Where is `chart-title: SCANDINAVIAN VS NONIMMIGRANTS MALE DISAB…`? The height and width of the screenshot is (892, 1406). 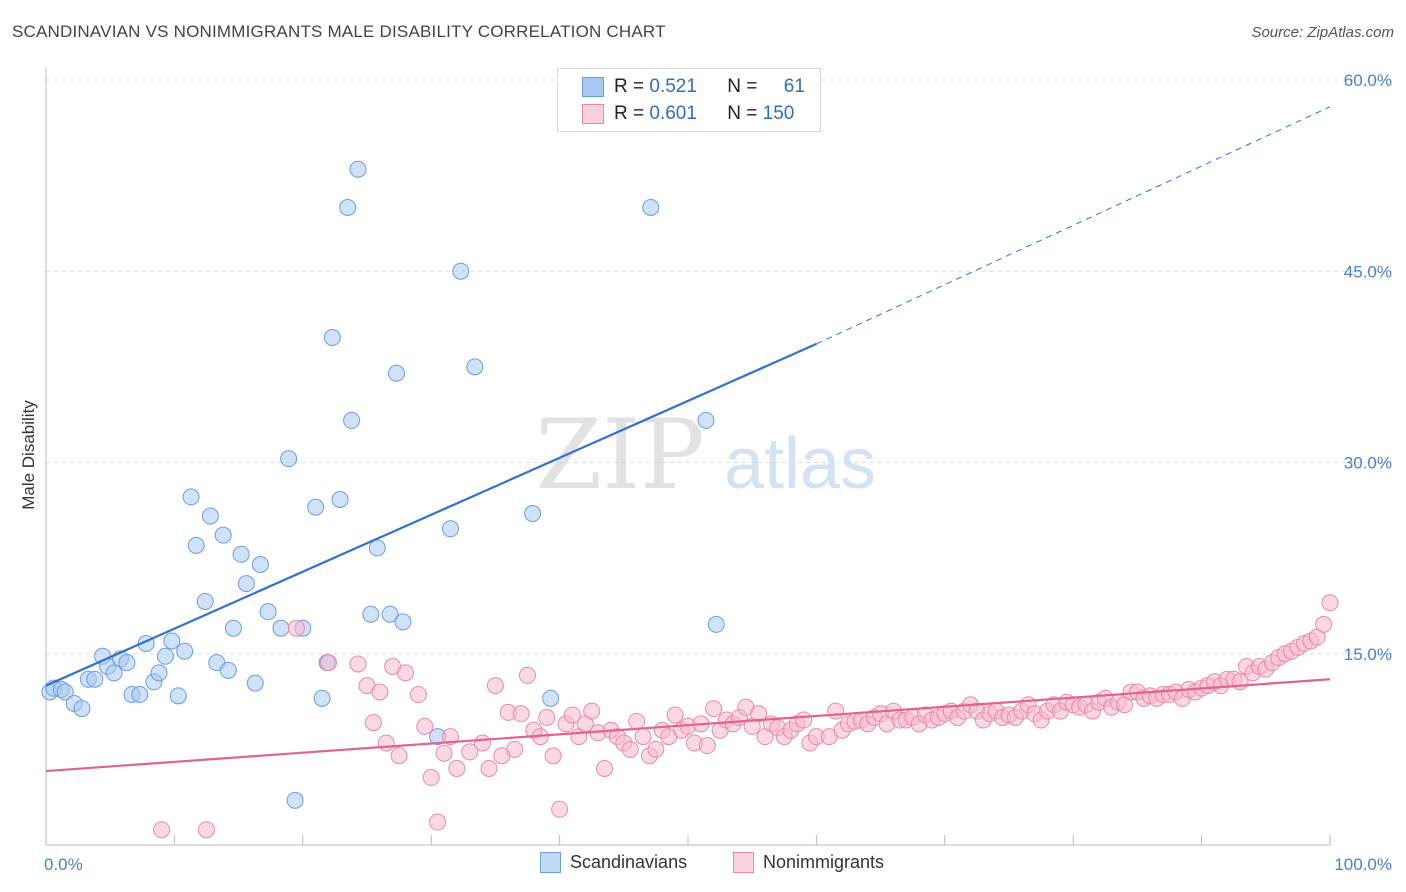
chart-title: SCANDINAVIAN VS NONIMMIGRANTS MALE DISAB… is located at coordinates (339, 31).